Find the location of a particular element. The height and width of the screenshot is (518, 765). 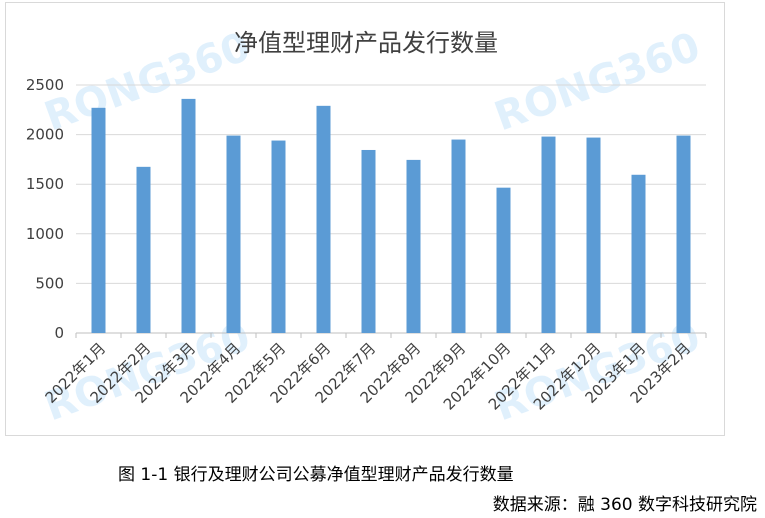

y-tick-label: 500 is located at coordinates (49, 283).